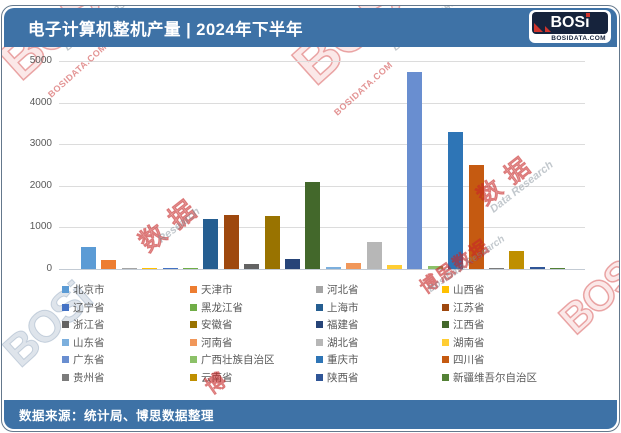  Describe the element at coordinates (578, 38) in the screenshot. I see `bosi-logo-url: BOSIDATA.COM` at that location.